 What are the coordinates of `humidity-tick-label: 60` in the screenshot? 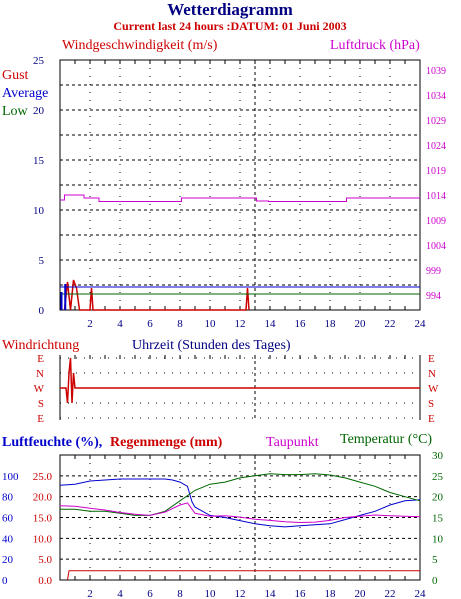 It's located at (8, 519).